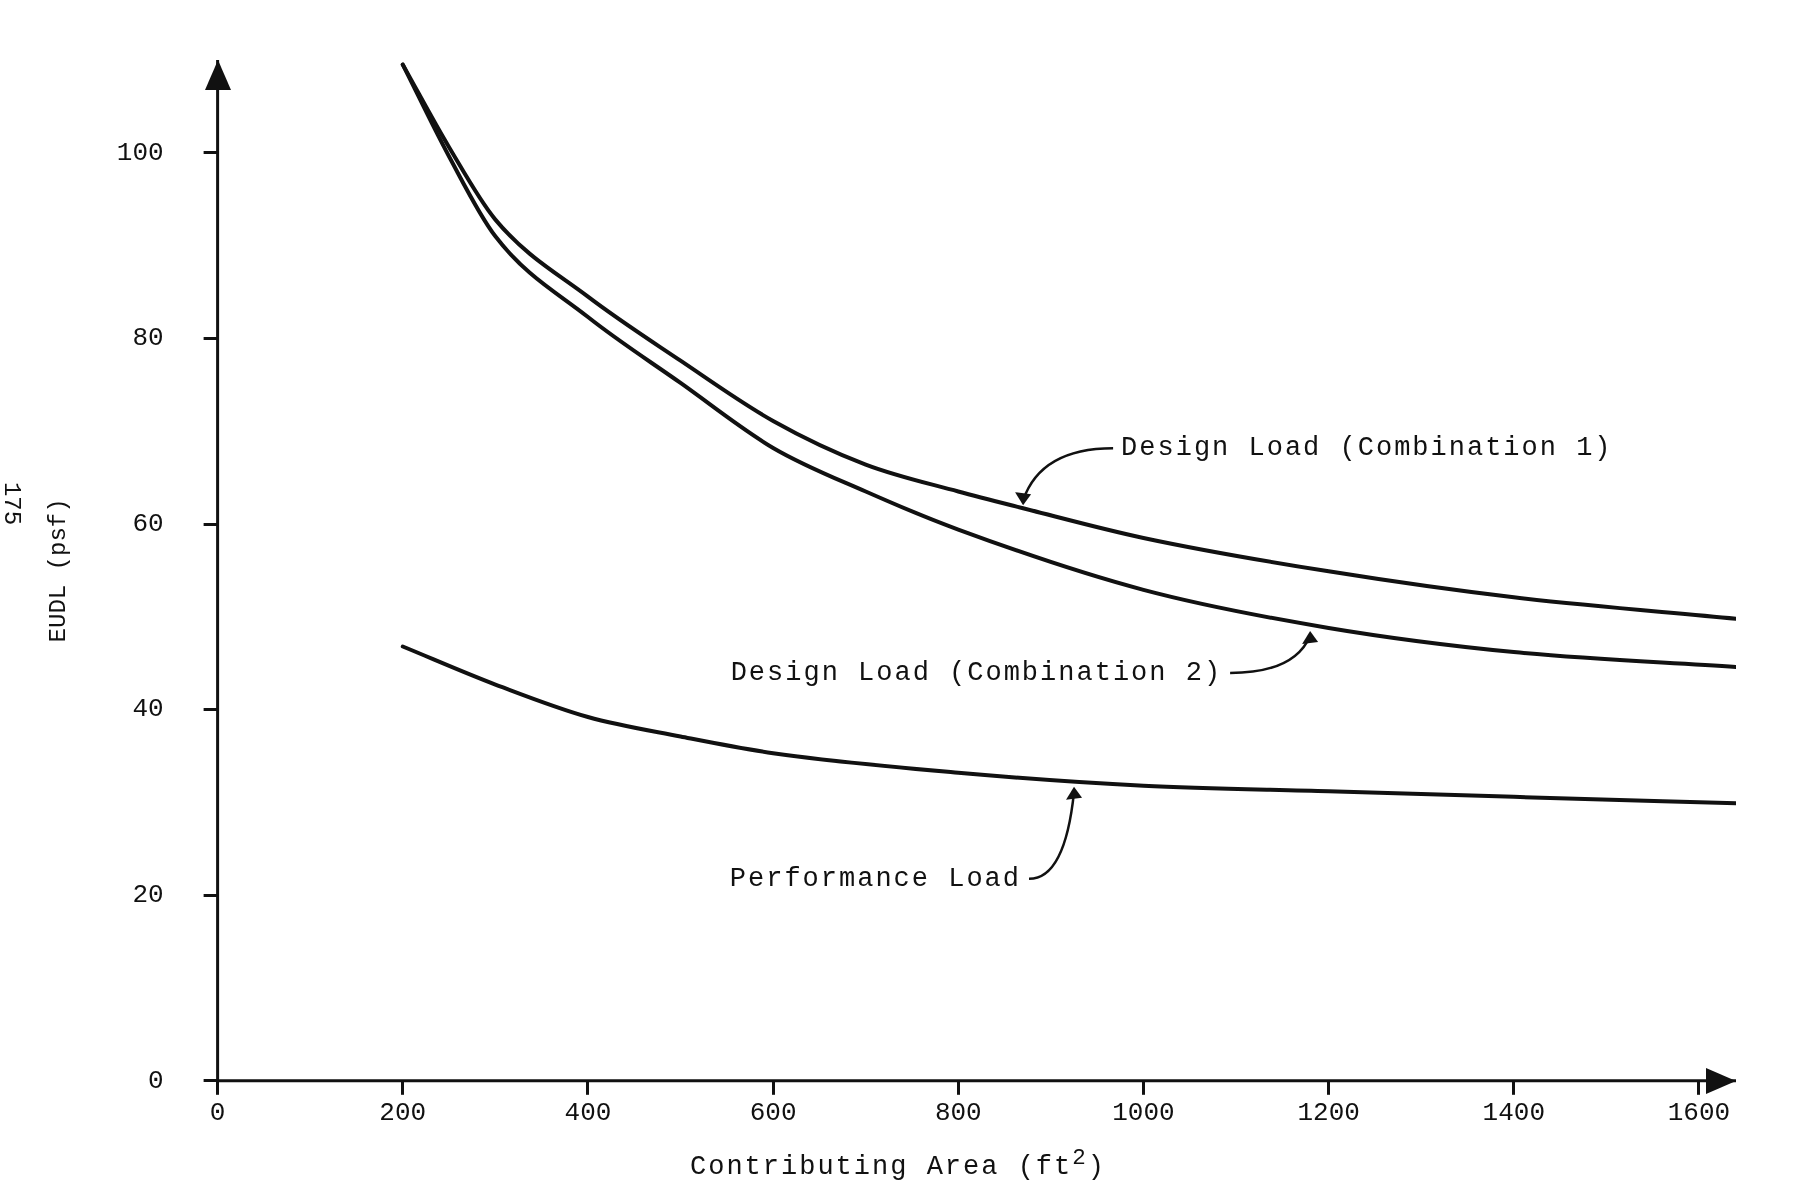 Image resolution: width=1796 pixels, height=1202 pixels. I want to click on y-tick-label: 100, so click(140, 152).